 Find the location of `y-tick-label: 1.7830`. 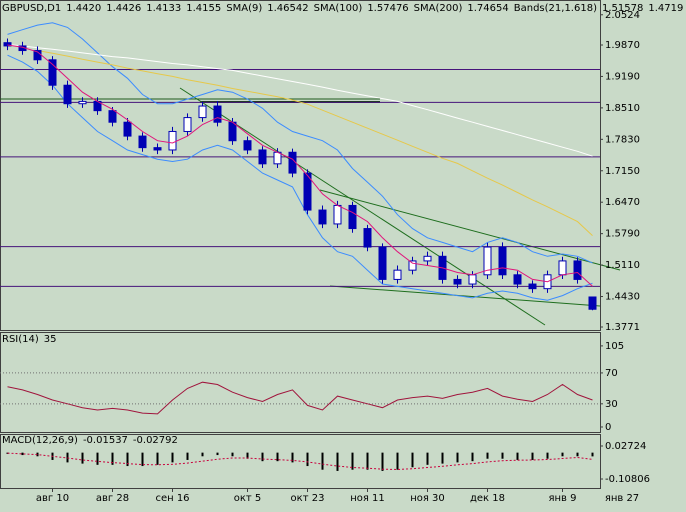

y-tick-label: 1.7830 is located at coordinates (622, 139).